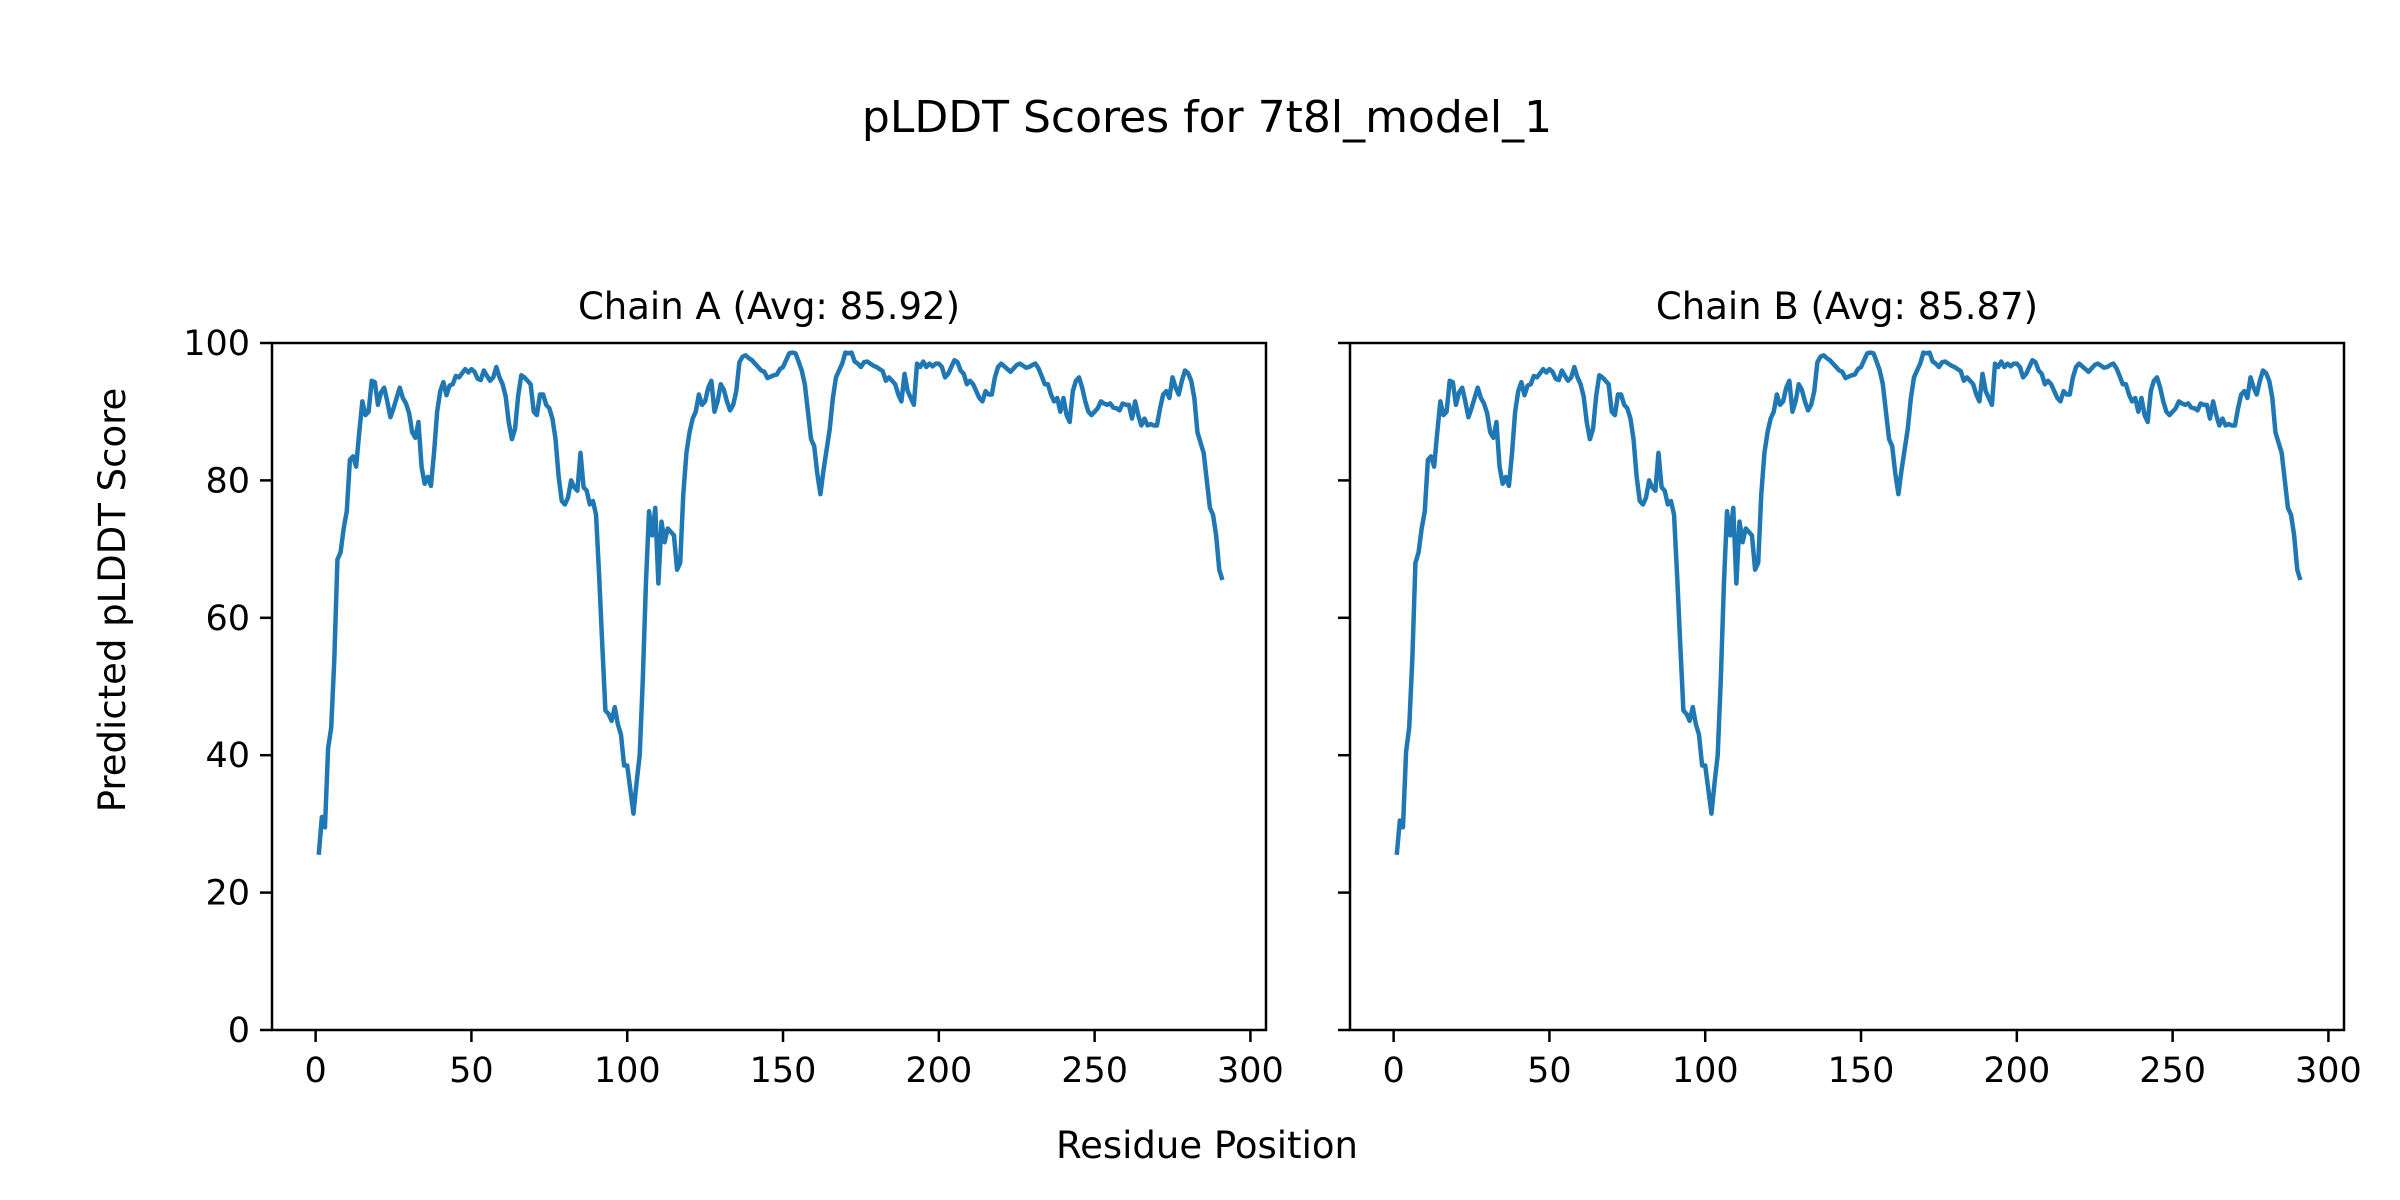  Describe the element at coordinates (1207, 1145) in the screenshot. I see `x-axis-label: Residue Position` at that location.